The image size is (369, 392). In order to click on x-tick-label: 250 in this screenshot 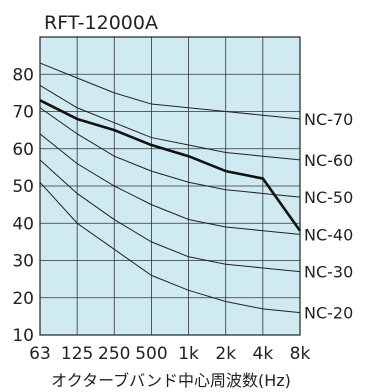, I will do `click(114, 354)`.